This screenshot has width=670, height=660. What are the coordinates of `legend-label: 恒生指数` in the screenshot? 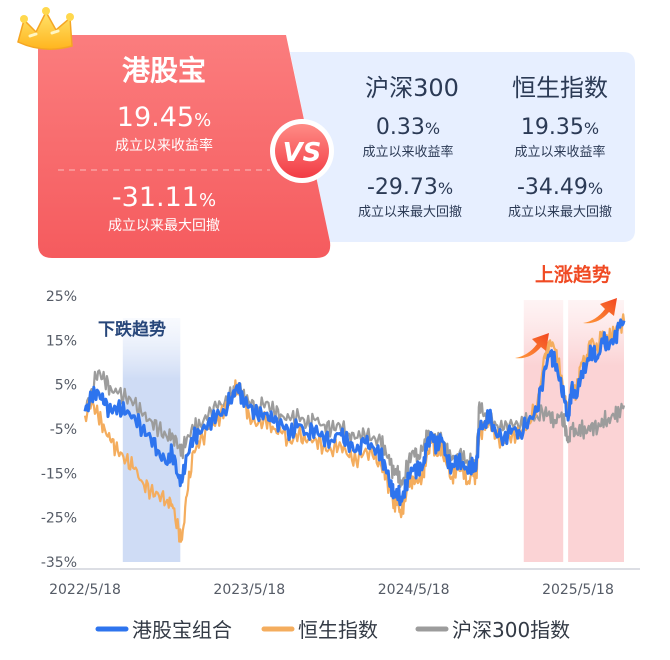 It's located at (338, 630).